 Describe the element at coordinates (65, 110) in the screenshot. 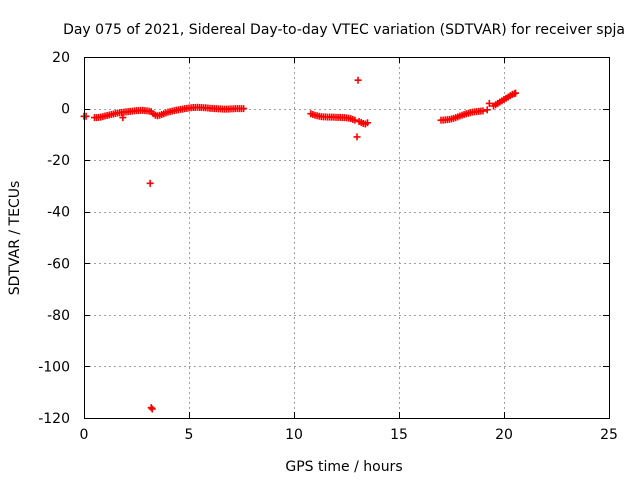

I see `y-tick-label: 0` at that location.